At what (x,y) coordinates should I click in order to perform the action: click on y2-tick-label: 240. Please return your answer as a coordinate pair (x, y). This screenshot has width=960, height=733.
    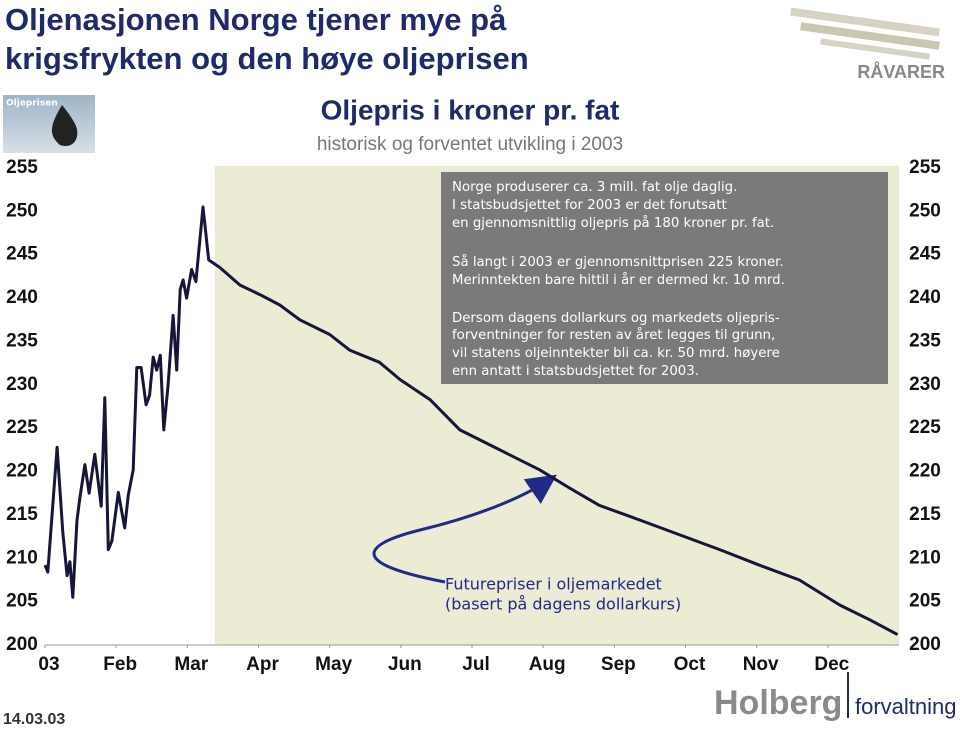
    Looking at the image, I should click on (925, 297).